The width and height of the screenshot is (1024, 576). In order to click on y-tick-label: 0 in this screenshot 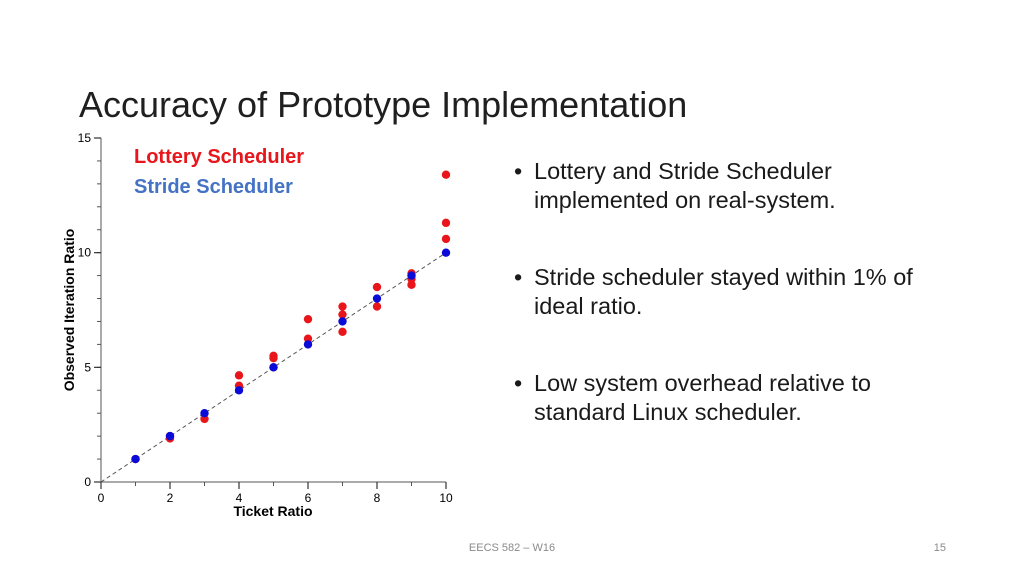, I will do `click(87, 482)`.